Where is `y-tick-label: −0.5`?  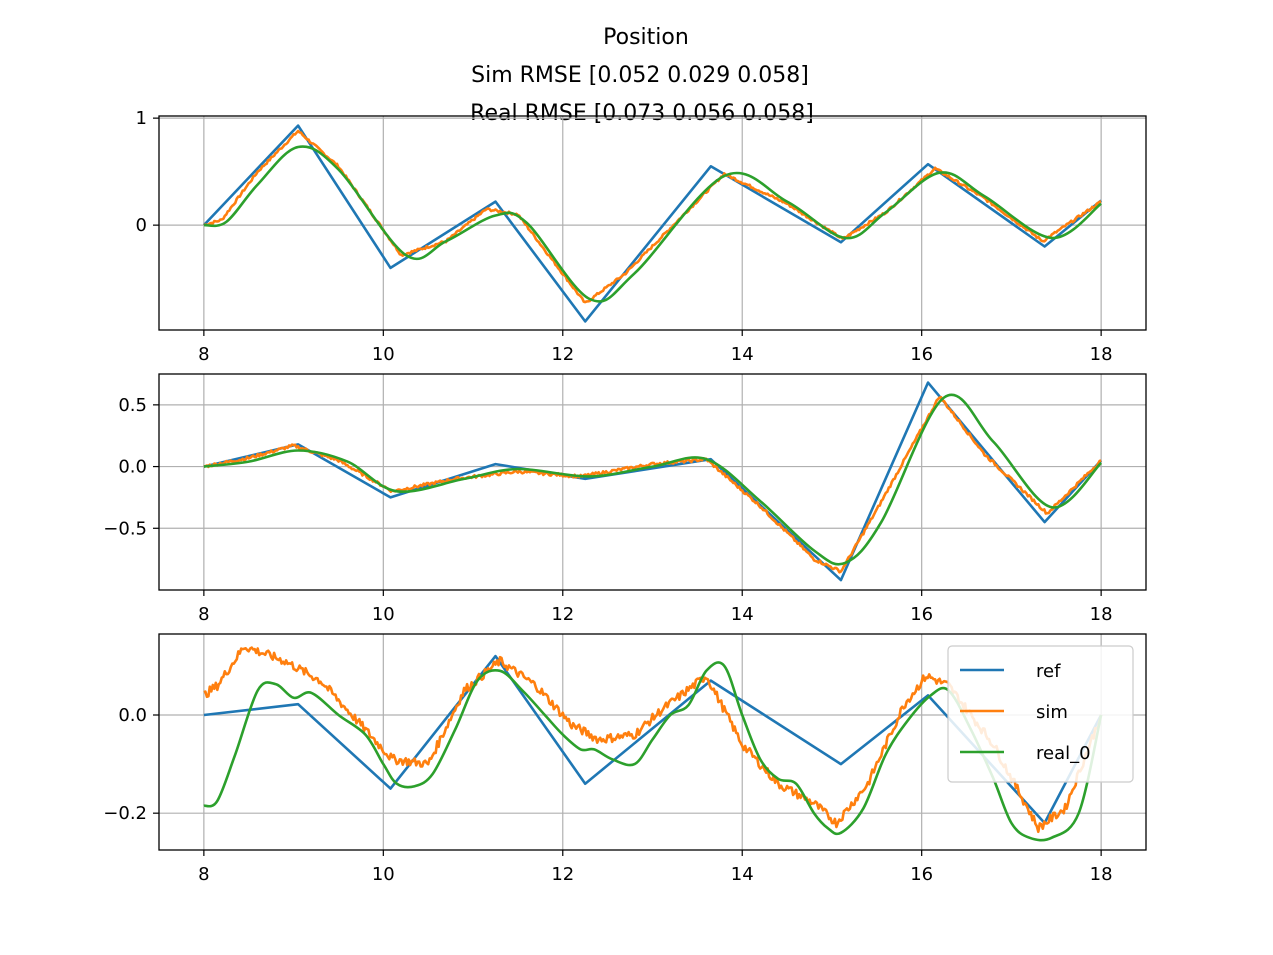
y-tick-label: −0.5 is located at coordinates (125, 528).